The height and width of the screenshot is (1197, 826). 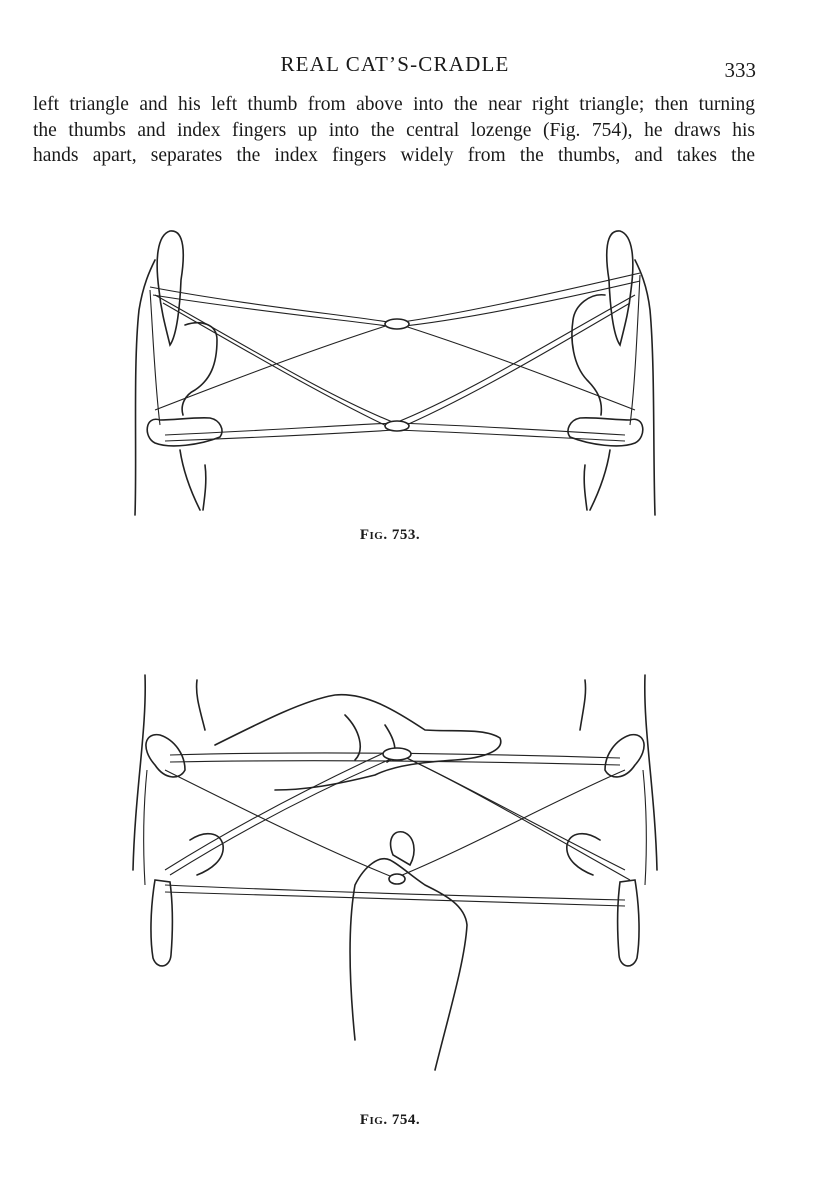 I want to click on left-wrist-lines, so click(x=193, y=480).